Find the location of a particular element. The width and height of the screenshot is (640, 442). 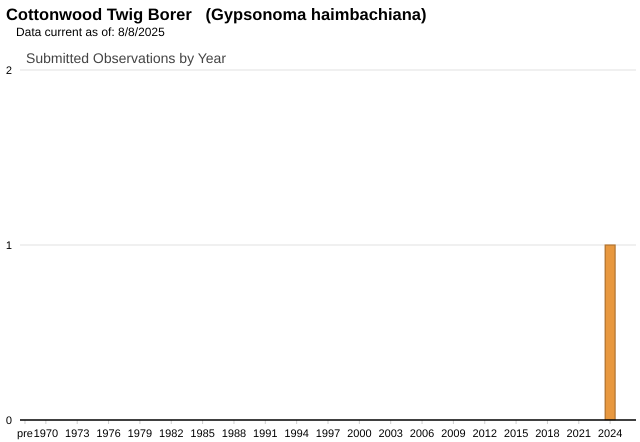

x-tick-label: 2015 is located at coordinates (516, 434).